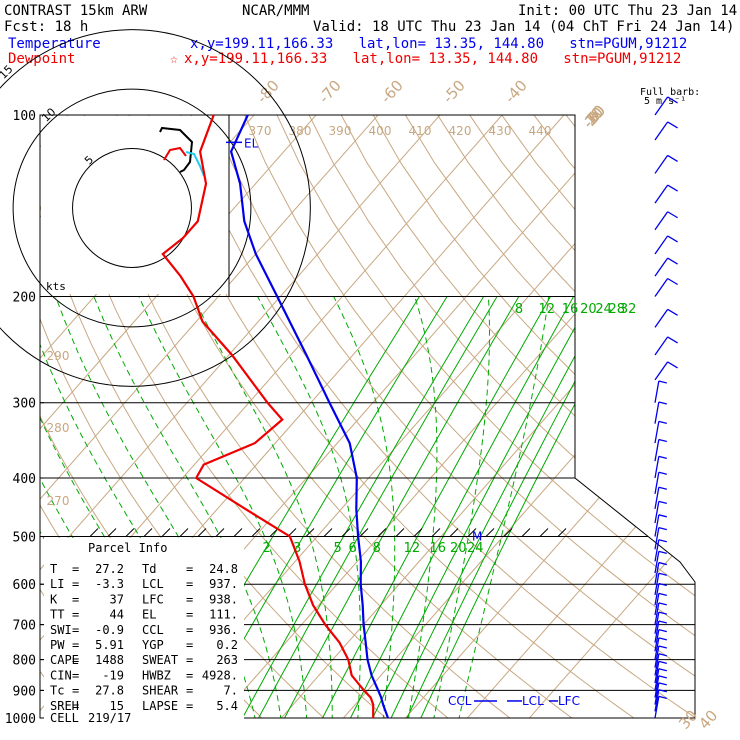 The width and height of the screenshot is (740, 740). Describe the element at coordinates (260, 131) in the screenshot. I see `theta-label: 370` at that location.